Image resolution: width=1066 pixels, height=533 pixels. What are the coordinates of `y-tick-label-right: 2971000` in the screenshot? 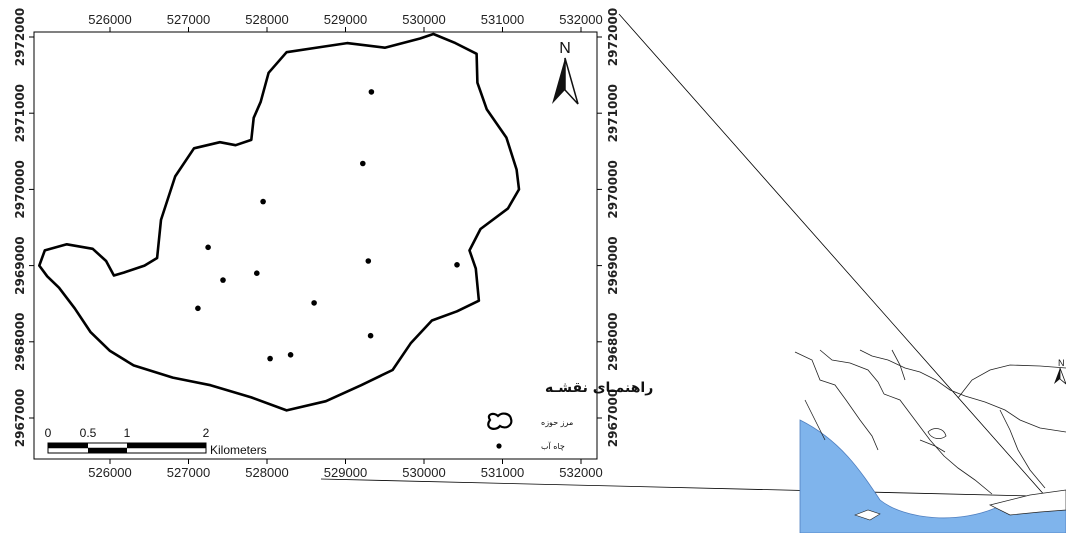 It's located at (613, 113).